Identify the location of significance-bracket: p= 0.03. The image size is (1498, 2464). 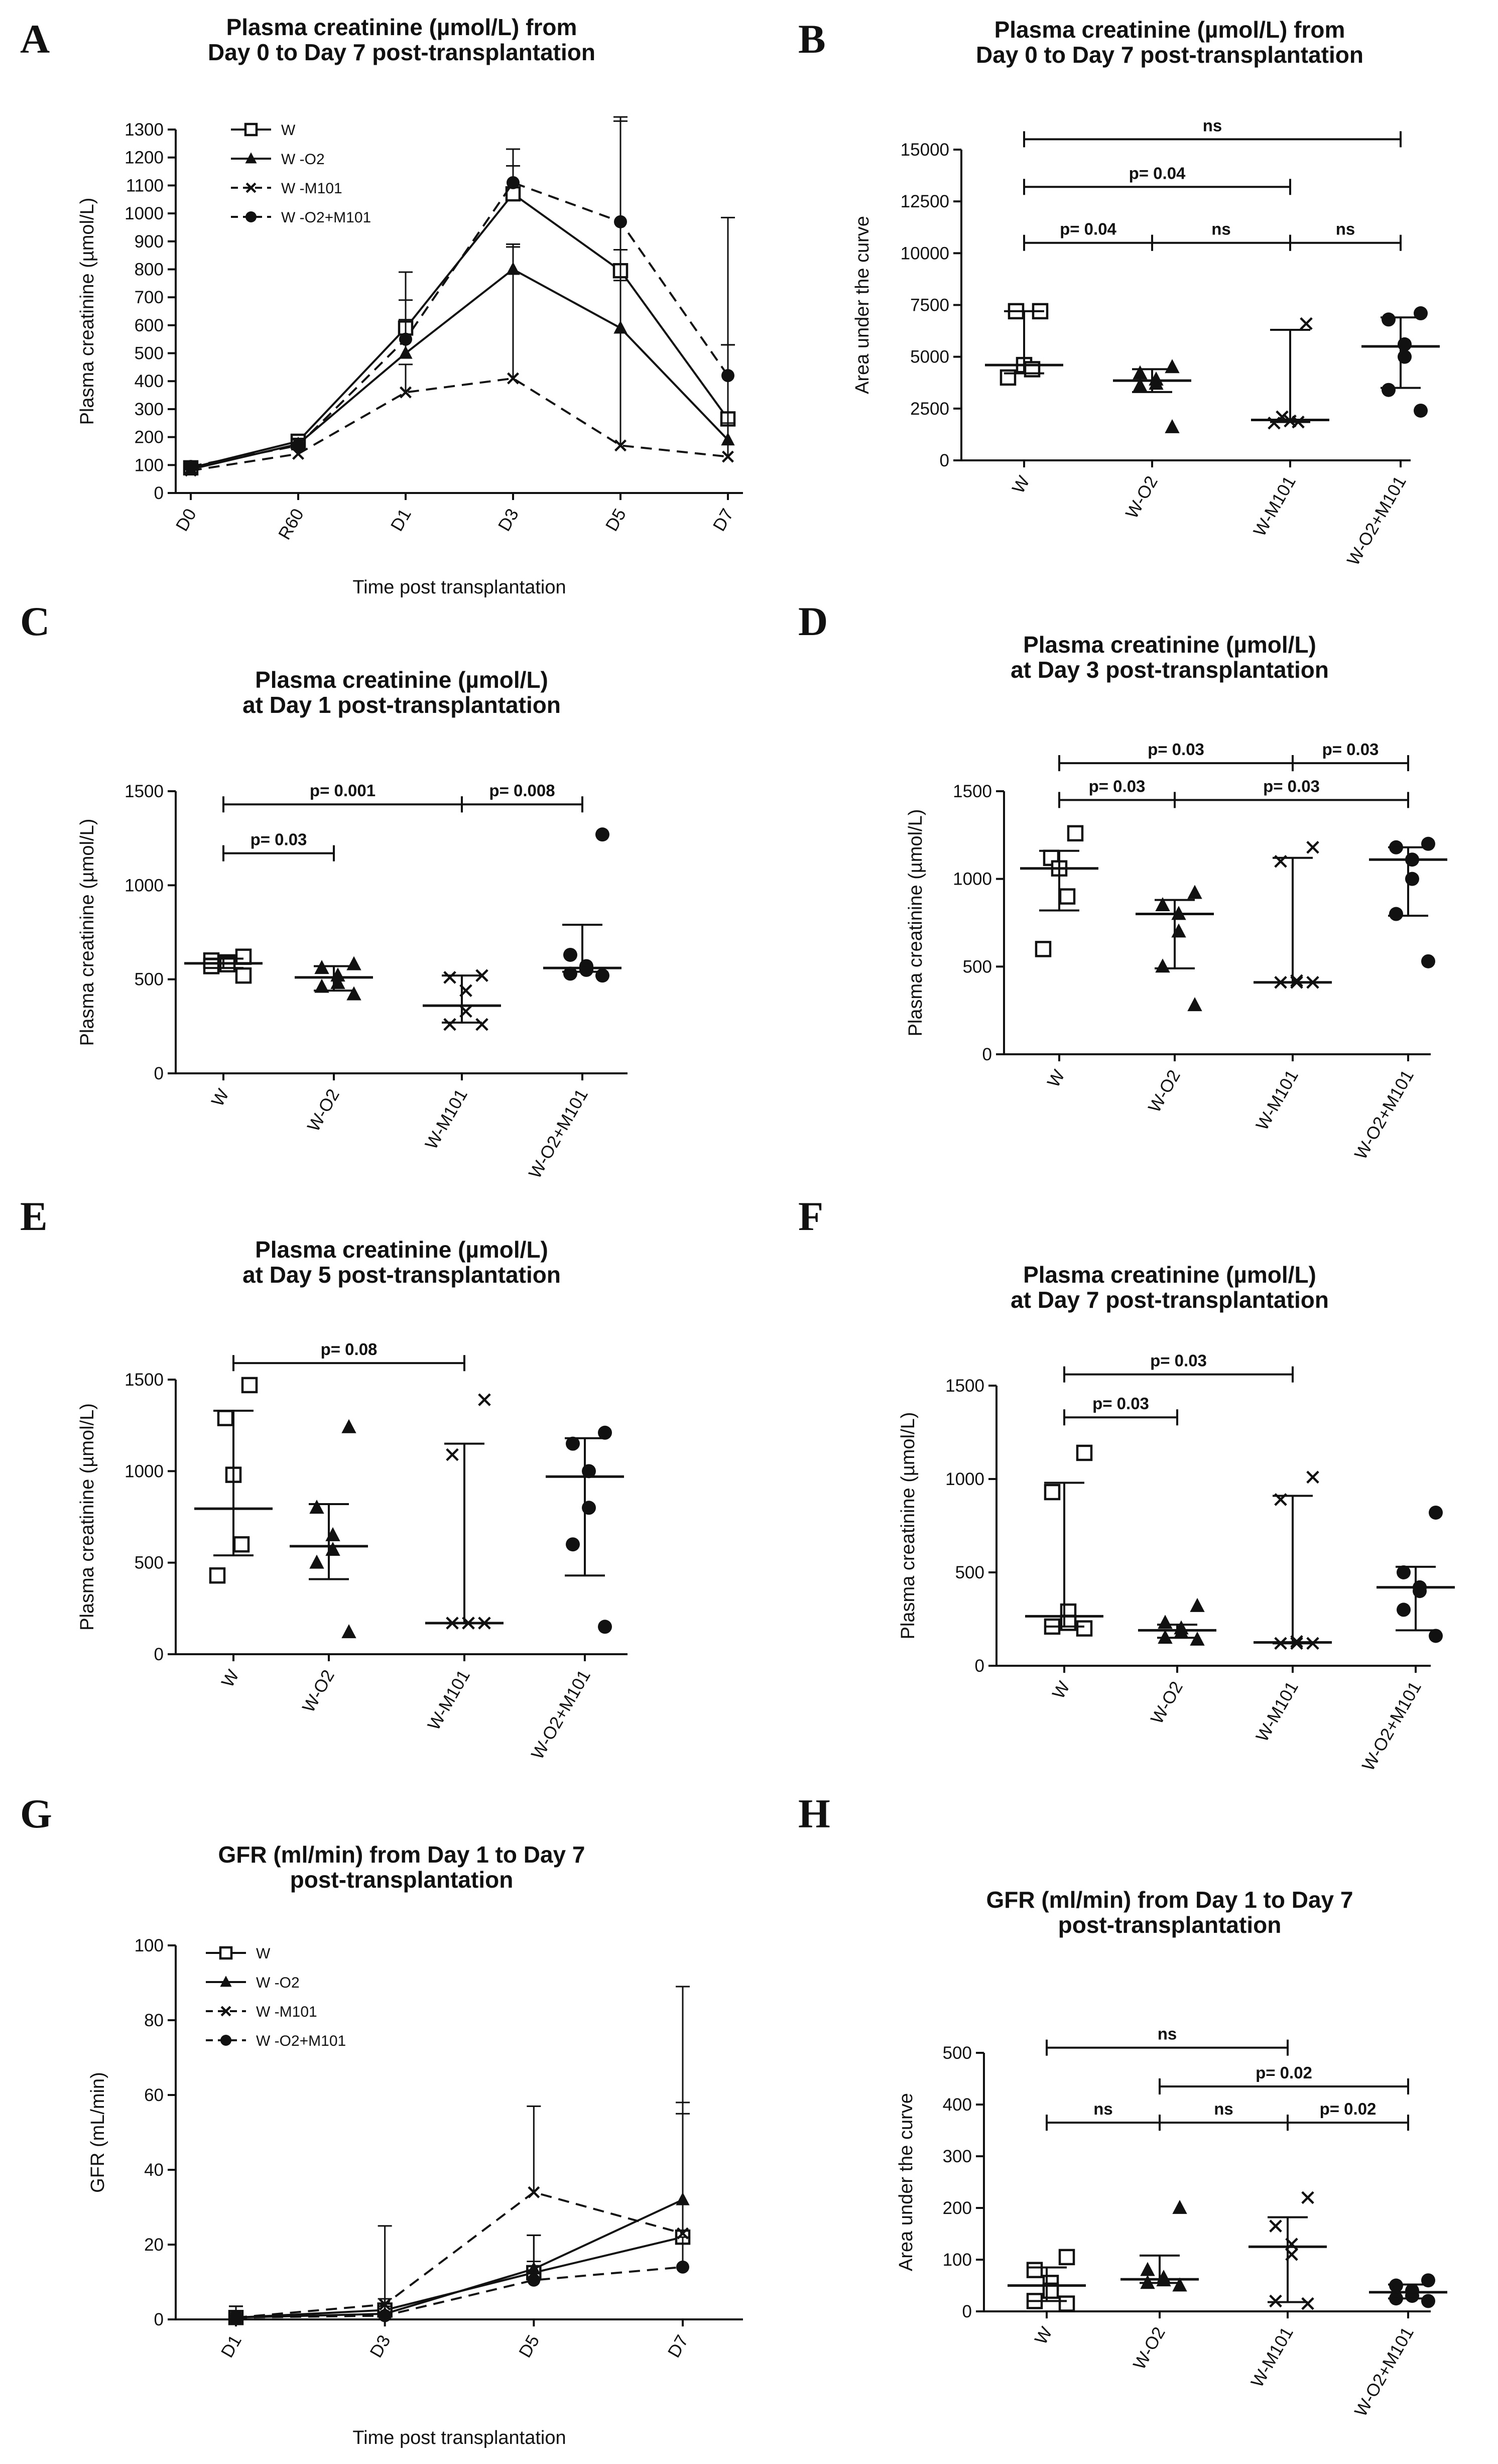
(1291, 792).